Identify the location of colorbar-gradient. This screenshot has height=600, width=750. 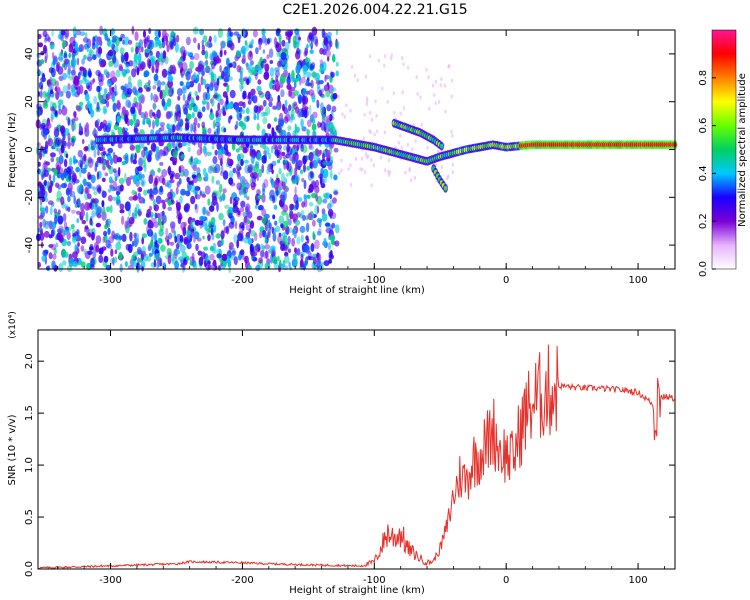
(724, 149).